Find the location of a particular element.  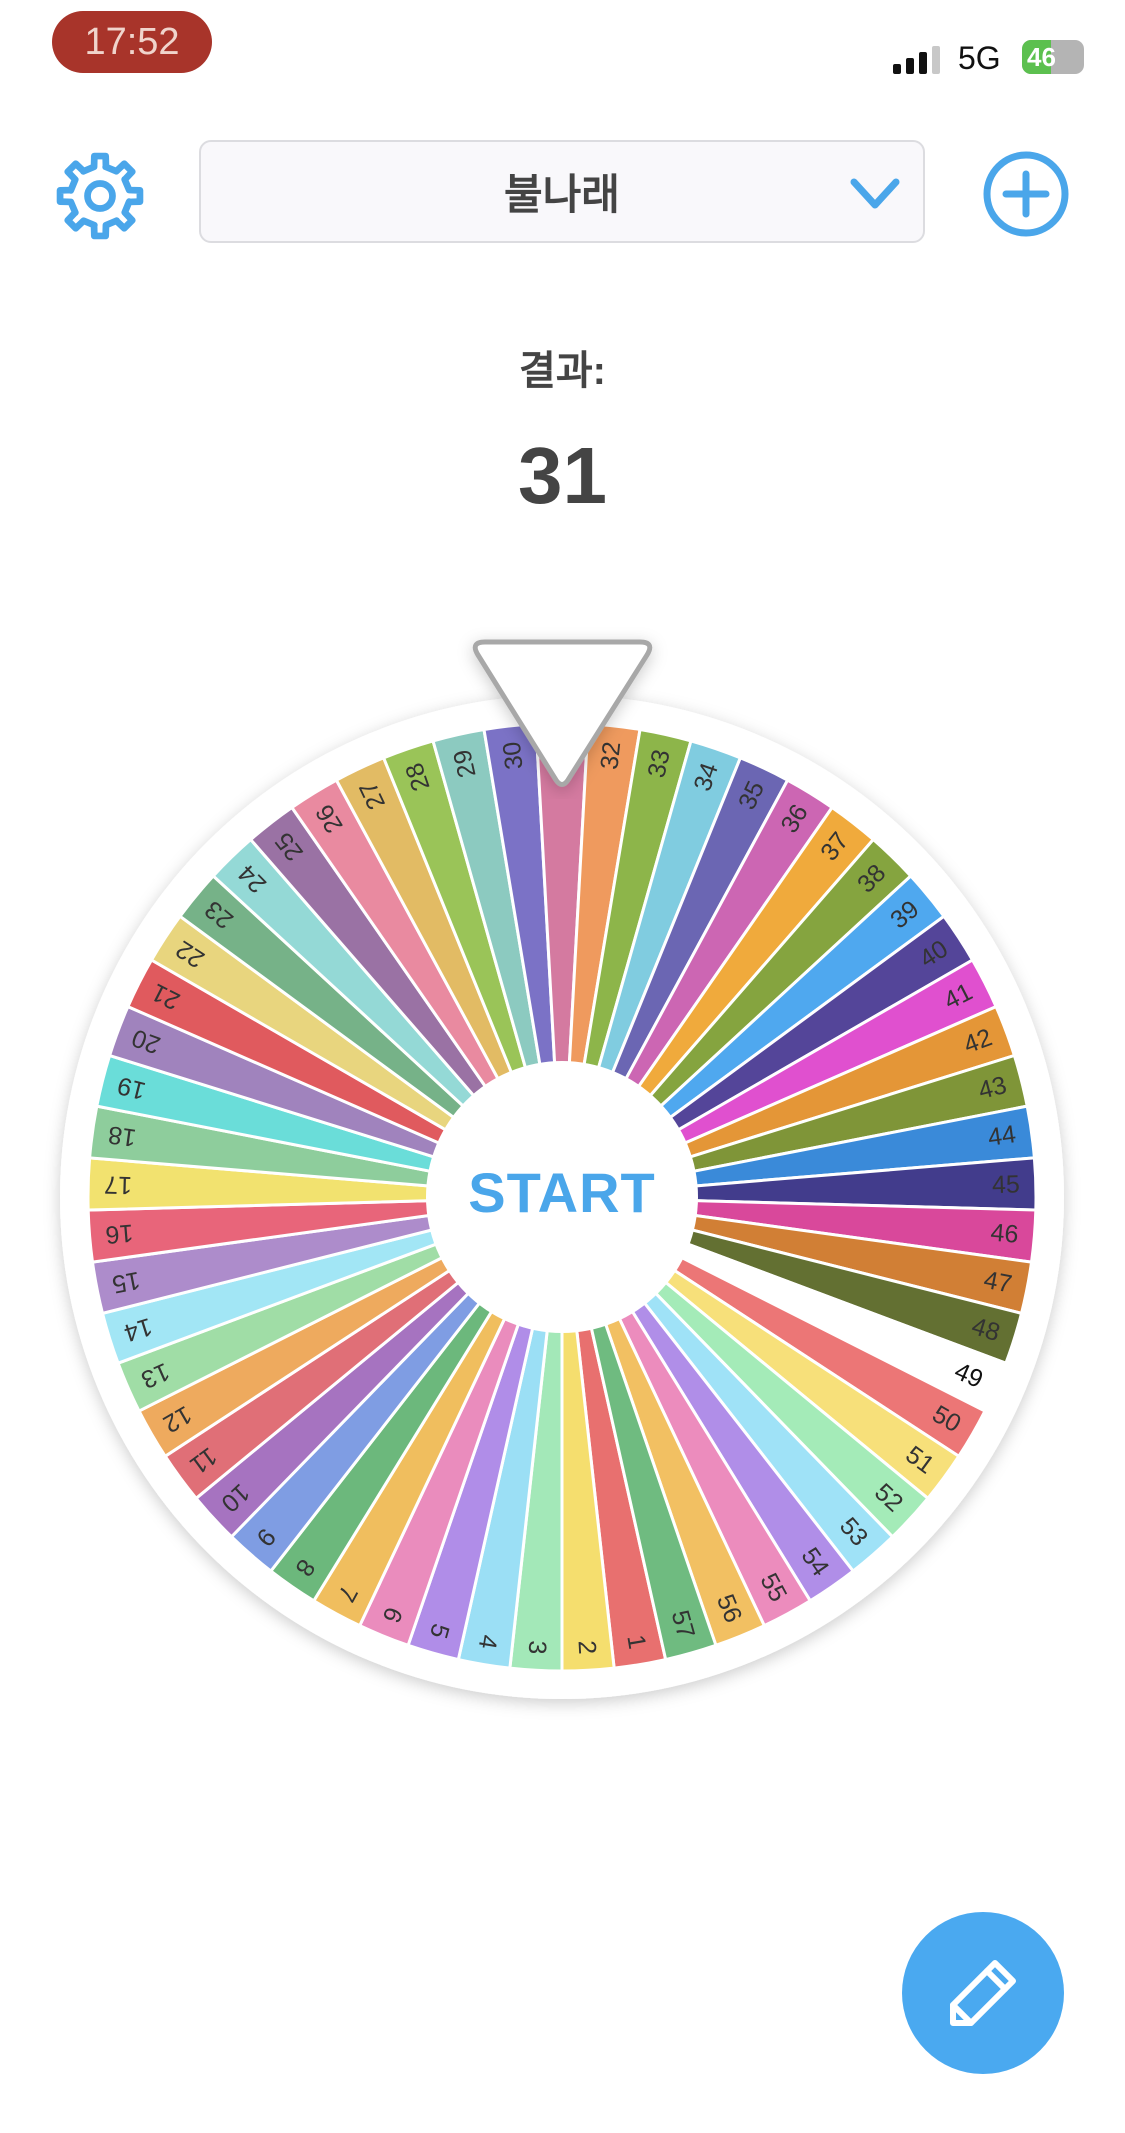

wheel-segment-label: 46 is located at coordinates (1005, 1234).